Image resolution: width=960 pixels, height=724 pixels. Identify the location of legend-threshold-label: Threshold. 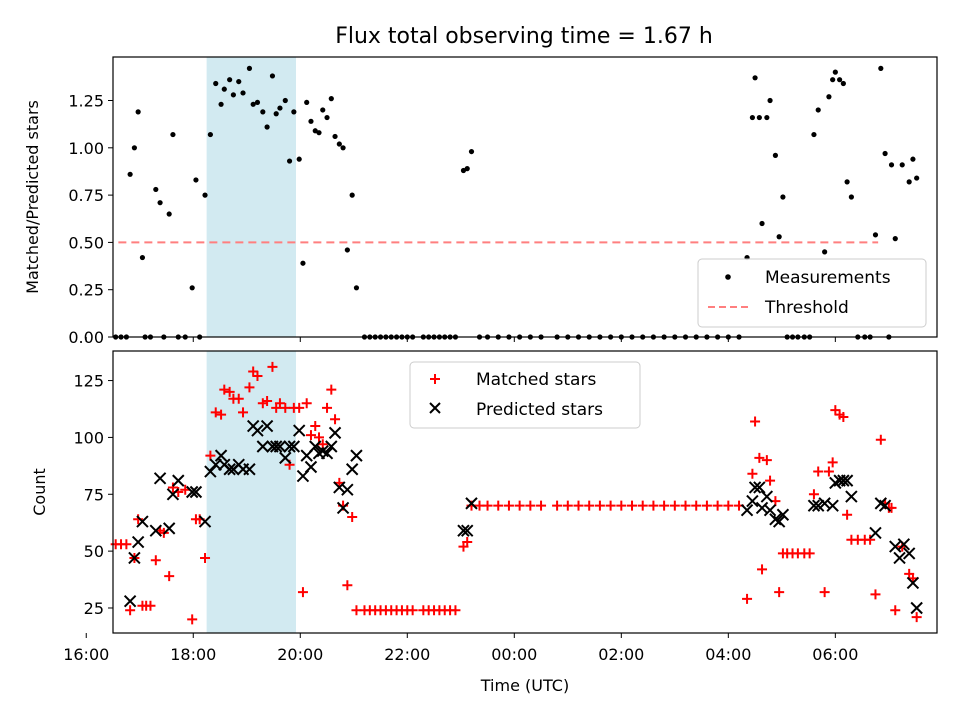
(806, 308).